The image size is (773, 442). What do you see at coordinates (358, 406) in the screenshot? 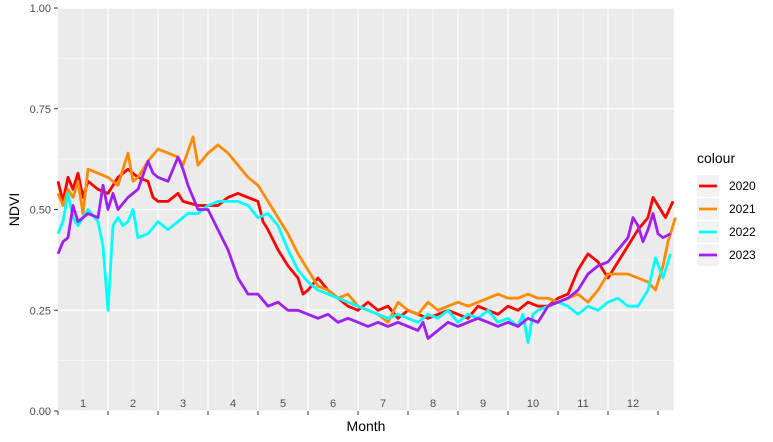
I see `x-axis: 1 2 3 4 5 6 7 8 9 10 11 12` at bounding box center [358, 406].